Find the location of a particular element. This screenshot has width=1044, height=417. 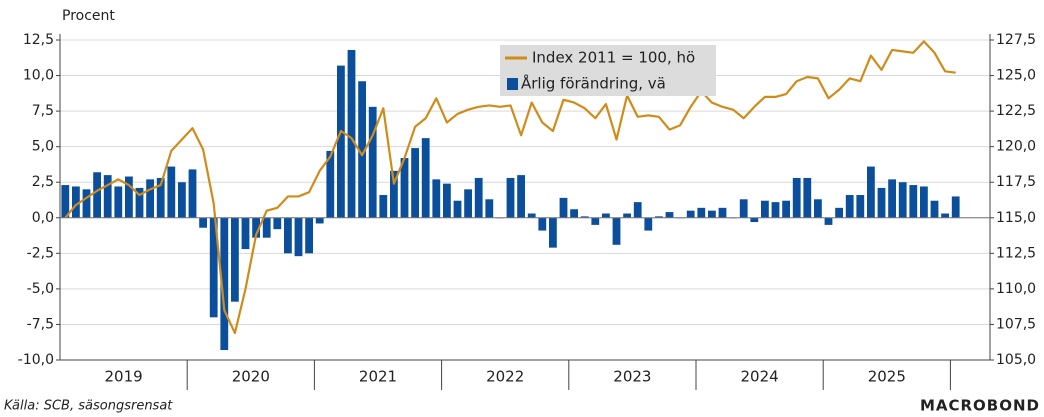

y-tick-label: 2,5 is located at coordinates (43, 182).